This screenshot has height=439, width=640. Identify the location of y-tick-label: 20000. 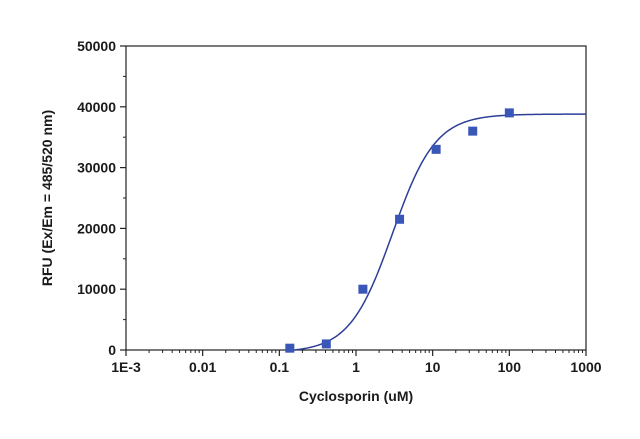
(96, 228).